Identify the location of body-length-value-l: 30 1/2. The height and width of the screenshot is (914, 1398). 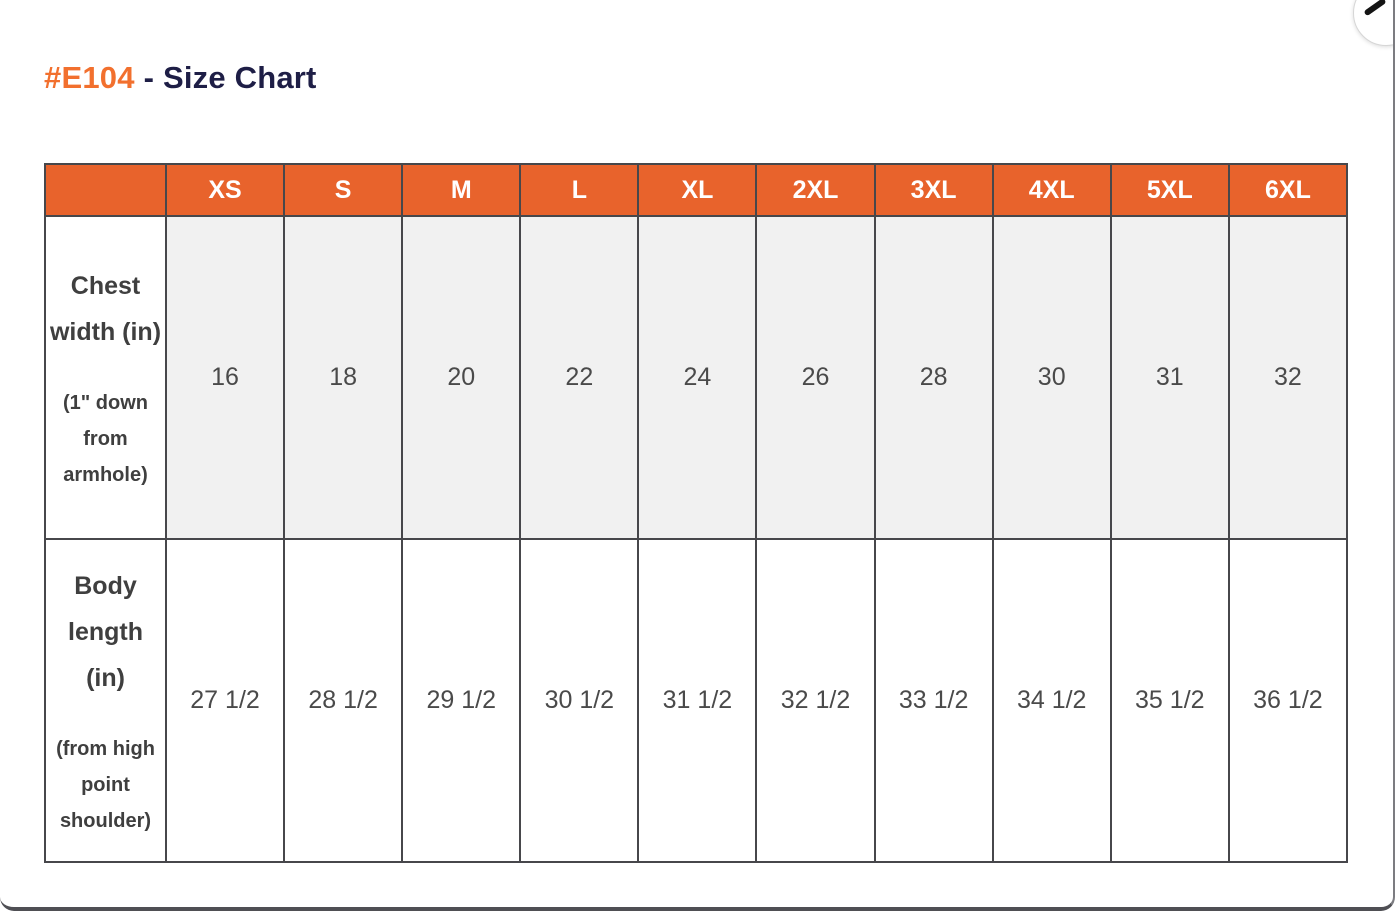
(579, 700).